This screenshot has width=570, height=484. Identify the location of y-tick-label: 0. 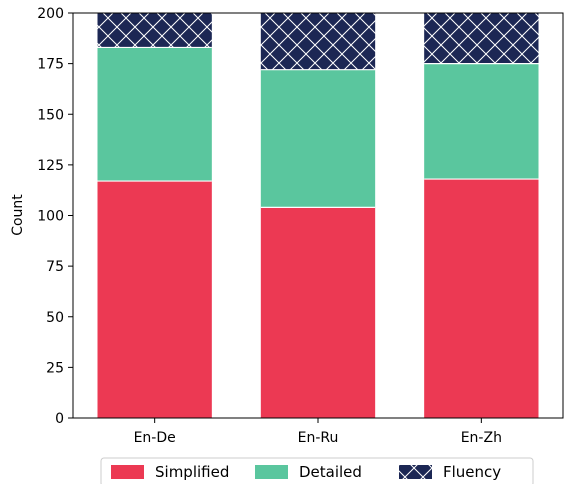
(59, 419).